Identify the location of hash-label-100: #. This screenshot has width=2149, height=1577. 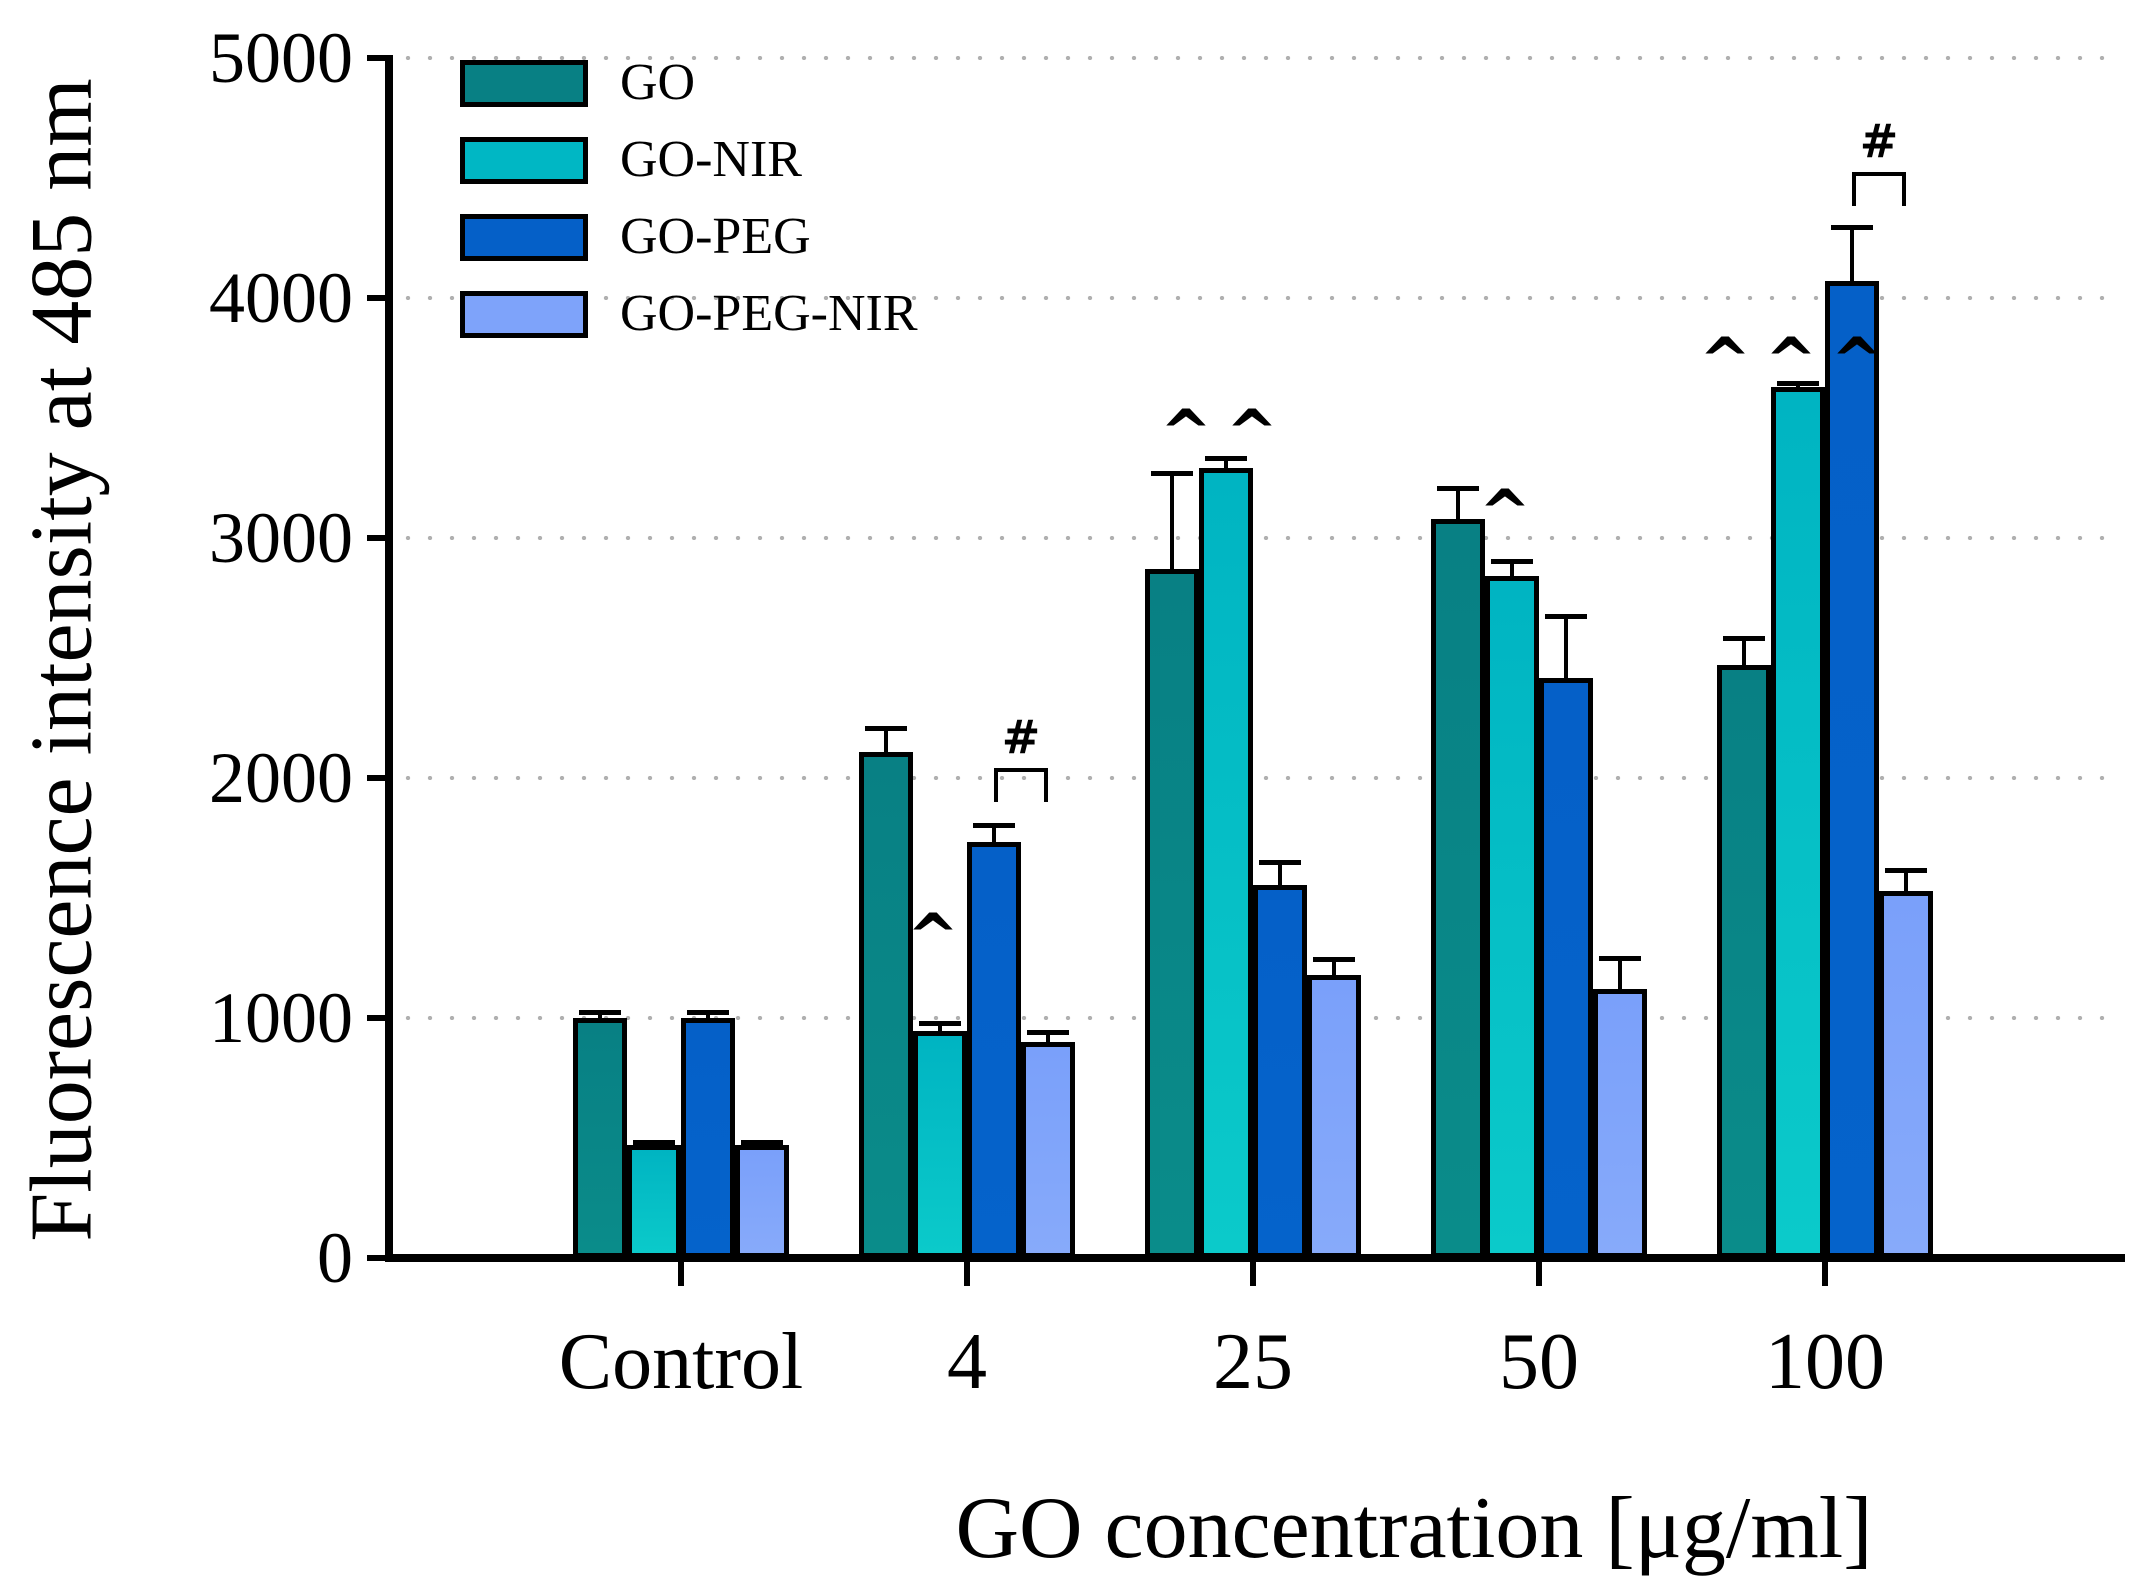
(1879, 141).